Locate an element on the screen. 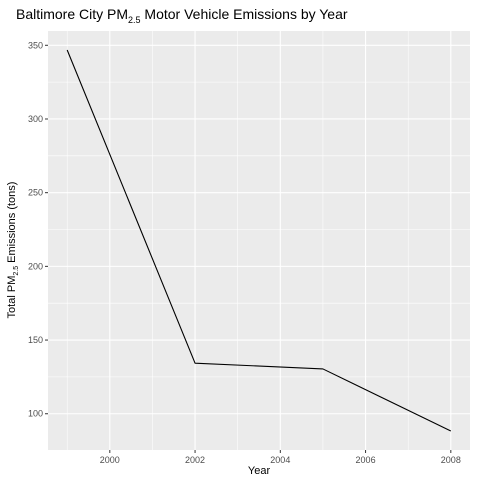  y-axis-ticks: 100 150 200 250 300 350 is located at coordinates (38, 229).